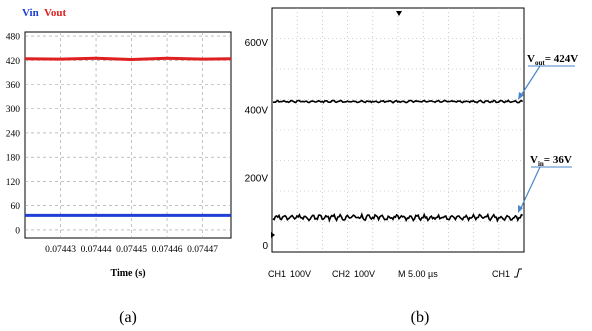  I want to click on svg-text: Vout= 424V, so click(552, 60).